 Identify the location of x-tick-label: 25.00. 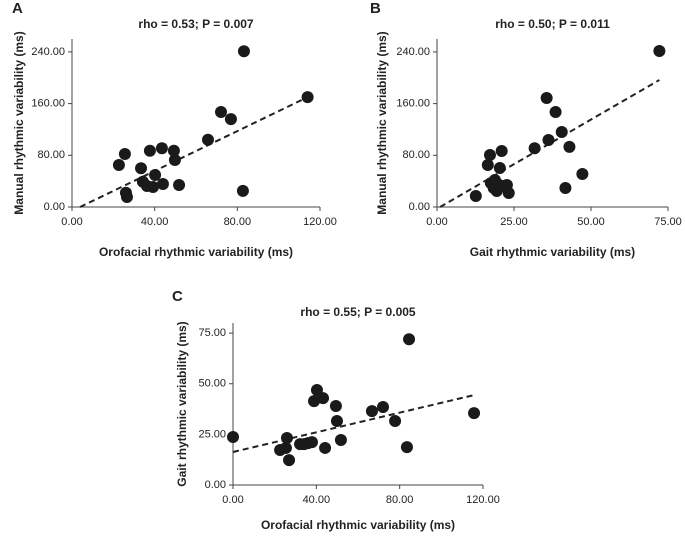
(514, 222).